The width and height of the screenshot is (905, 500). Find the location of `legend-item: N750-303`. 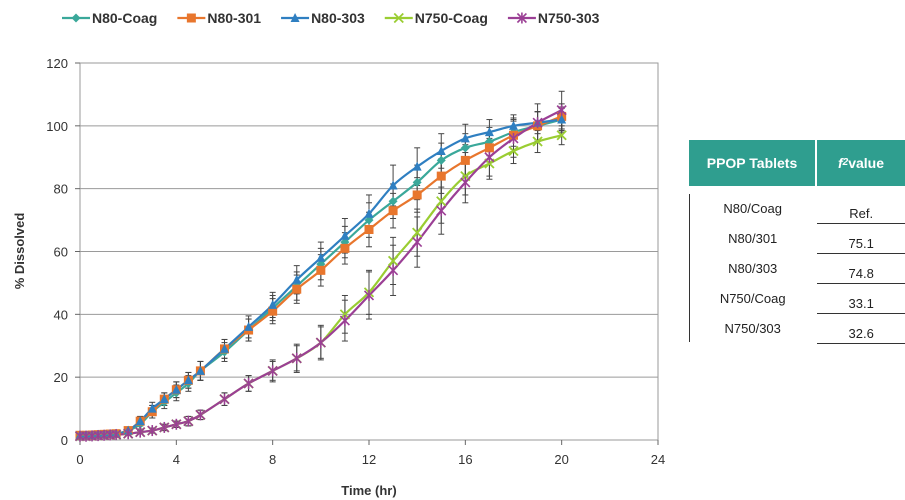

legend-item: N750-303 is located at coordinates (553, 18).